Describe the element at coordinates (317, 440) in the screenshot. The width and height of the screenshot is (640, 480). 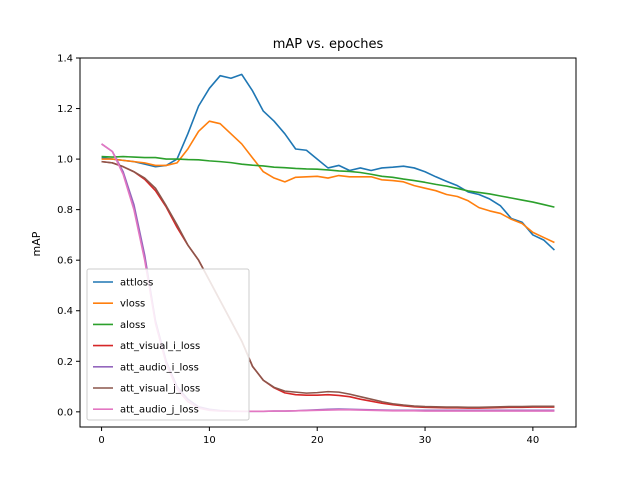
I see `x-tick-label: 20` at that location.